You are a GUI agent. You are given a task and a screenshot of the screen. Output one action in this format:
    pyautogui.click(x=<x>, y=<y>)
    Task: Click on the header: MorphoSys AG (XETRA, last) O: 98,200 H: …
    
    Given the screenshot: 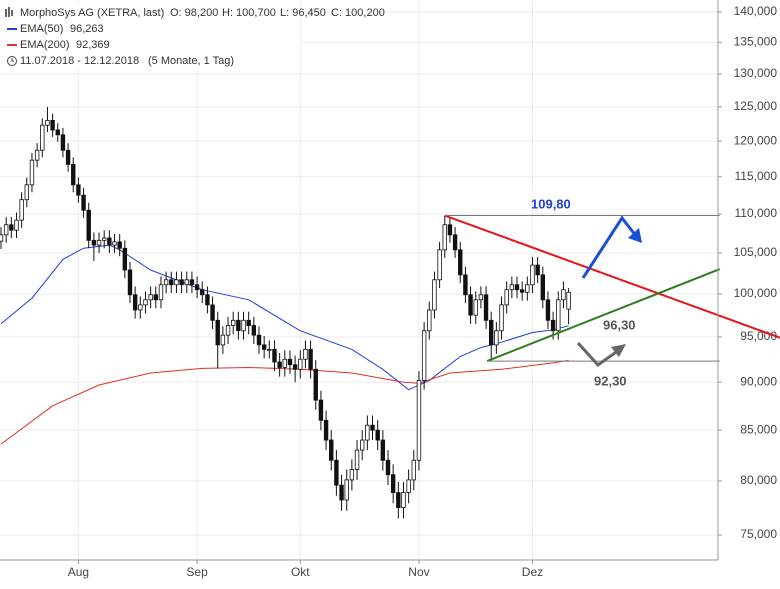 What is the action you would take?
    pyautogui.click(x=192, y=36)
    